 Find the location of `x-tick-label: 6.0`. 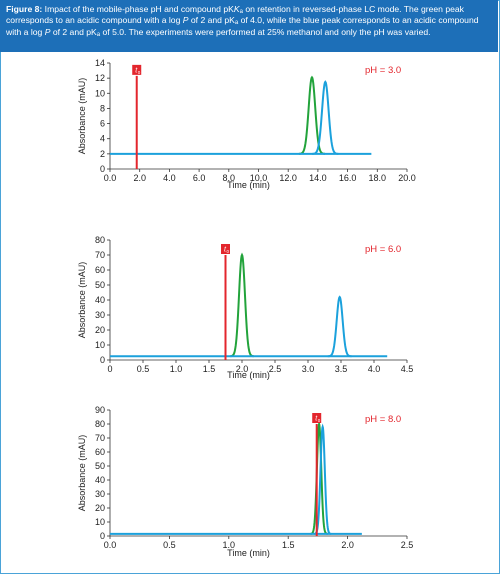

x-tick-label: 6.0 is located at coordinates (199, 178).